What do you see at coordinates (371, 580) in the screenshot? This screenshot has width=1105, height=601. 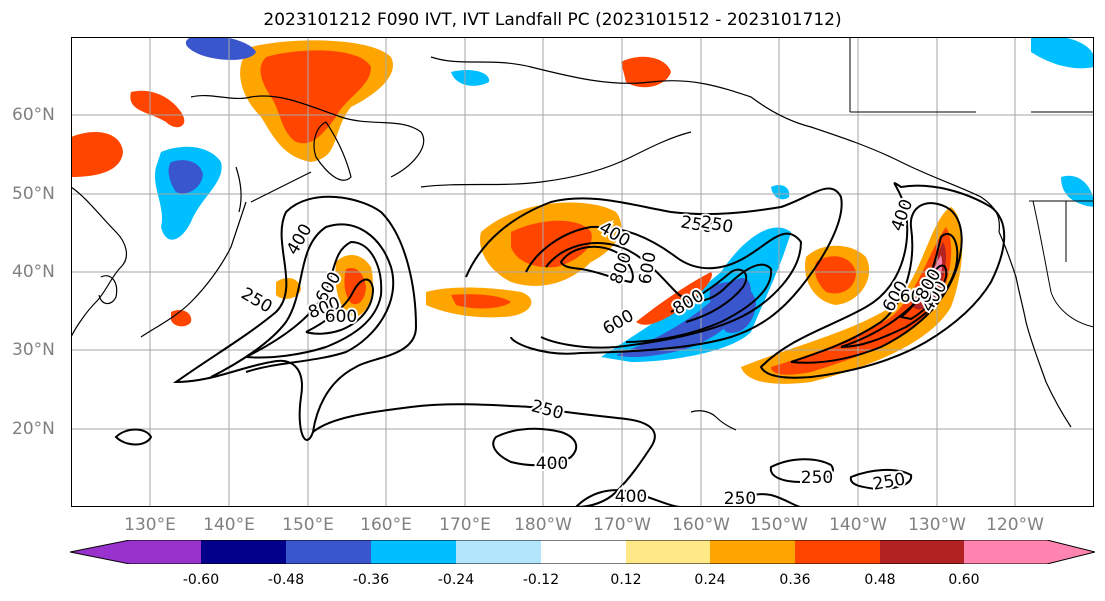 I see `colorbar-tick-label: -0.36` at bounding box center [371, 580].